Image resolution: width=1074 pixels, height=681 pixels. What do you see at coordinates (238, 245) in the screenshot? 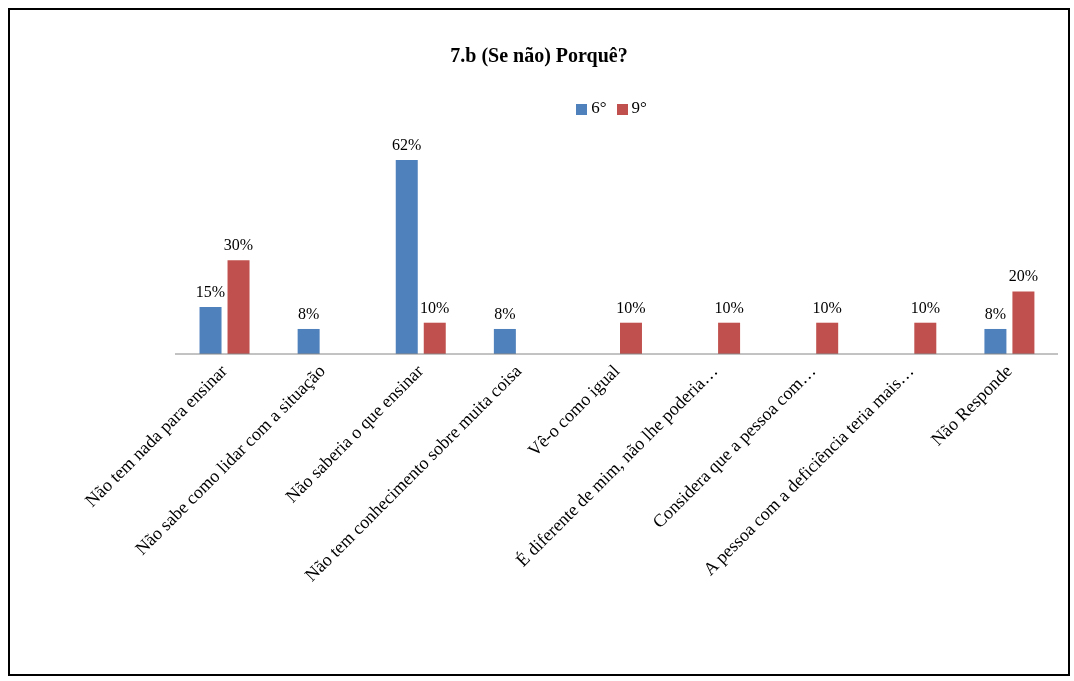
I see `data-label: 30%` at bounding box center [238, 245].